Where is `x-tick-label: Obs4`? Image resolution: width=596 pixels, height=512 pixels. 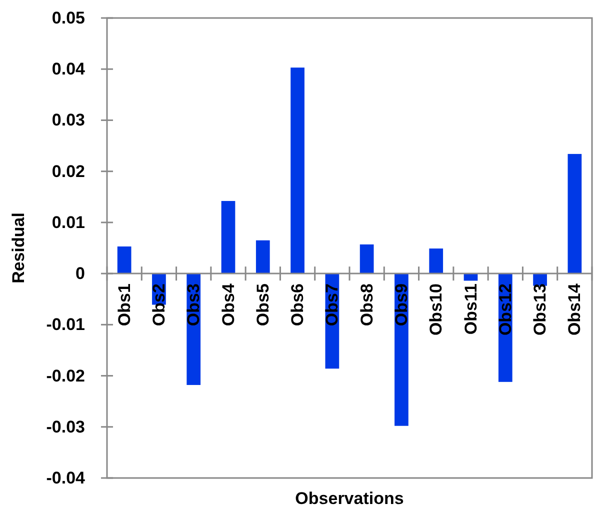
x-tick-label: Obs4 is located at coordinates (228, 304).